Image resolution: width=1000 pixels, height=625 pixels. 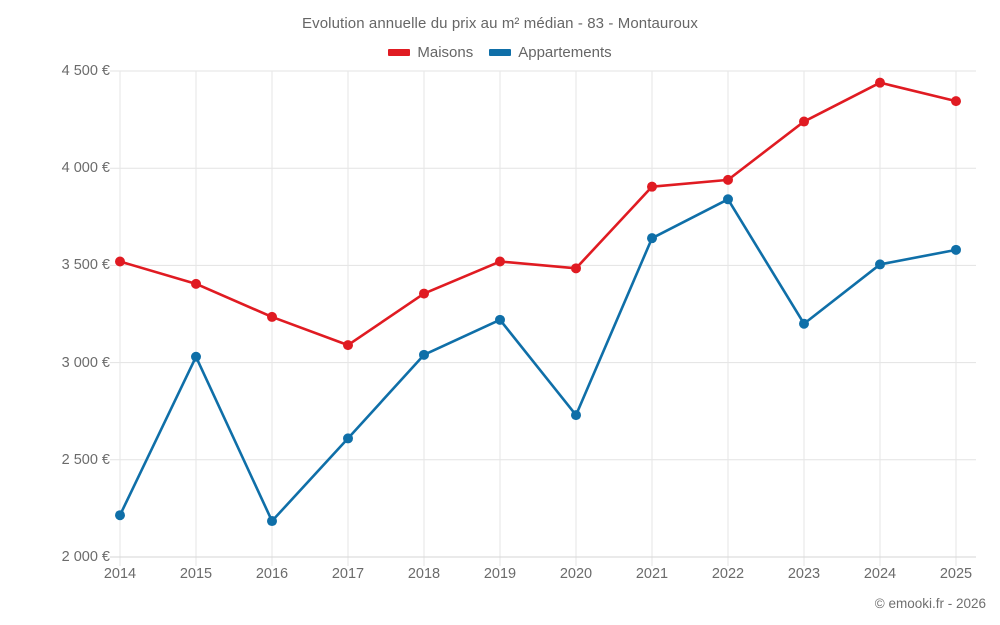 I want to click on legend-swatch-appartements, so click(x=500, y=52).